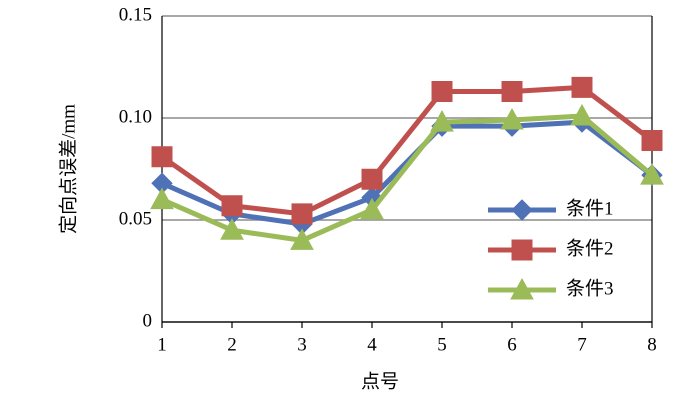  What do you see at coordinates (372, 344) in the screenshot?
I see `x-tick-label: 4` at bounding box center [372, 344].